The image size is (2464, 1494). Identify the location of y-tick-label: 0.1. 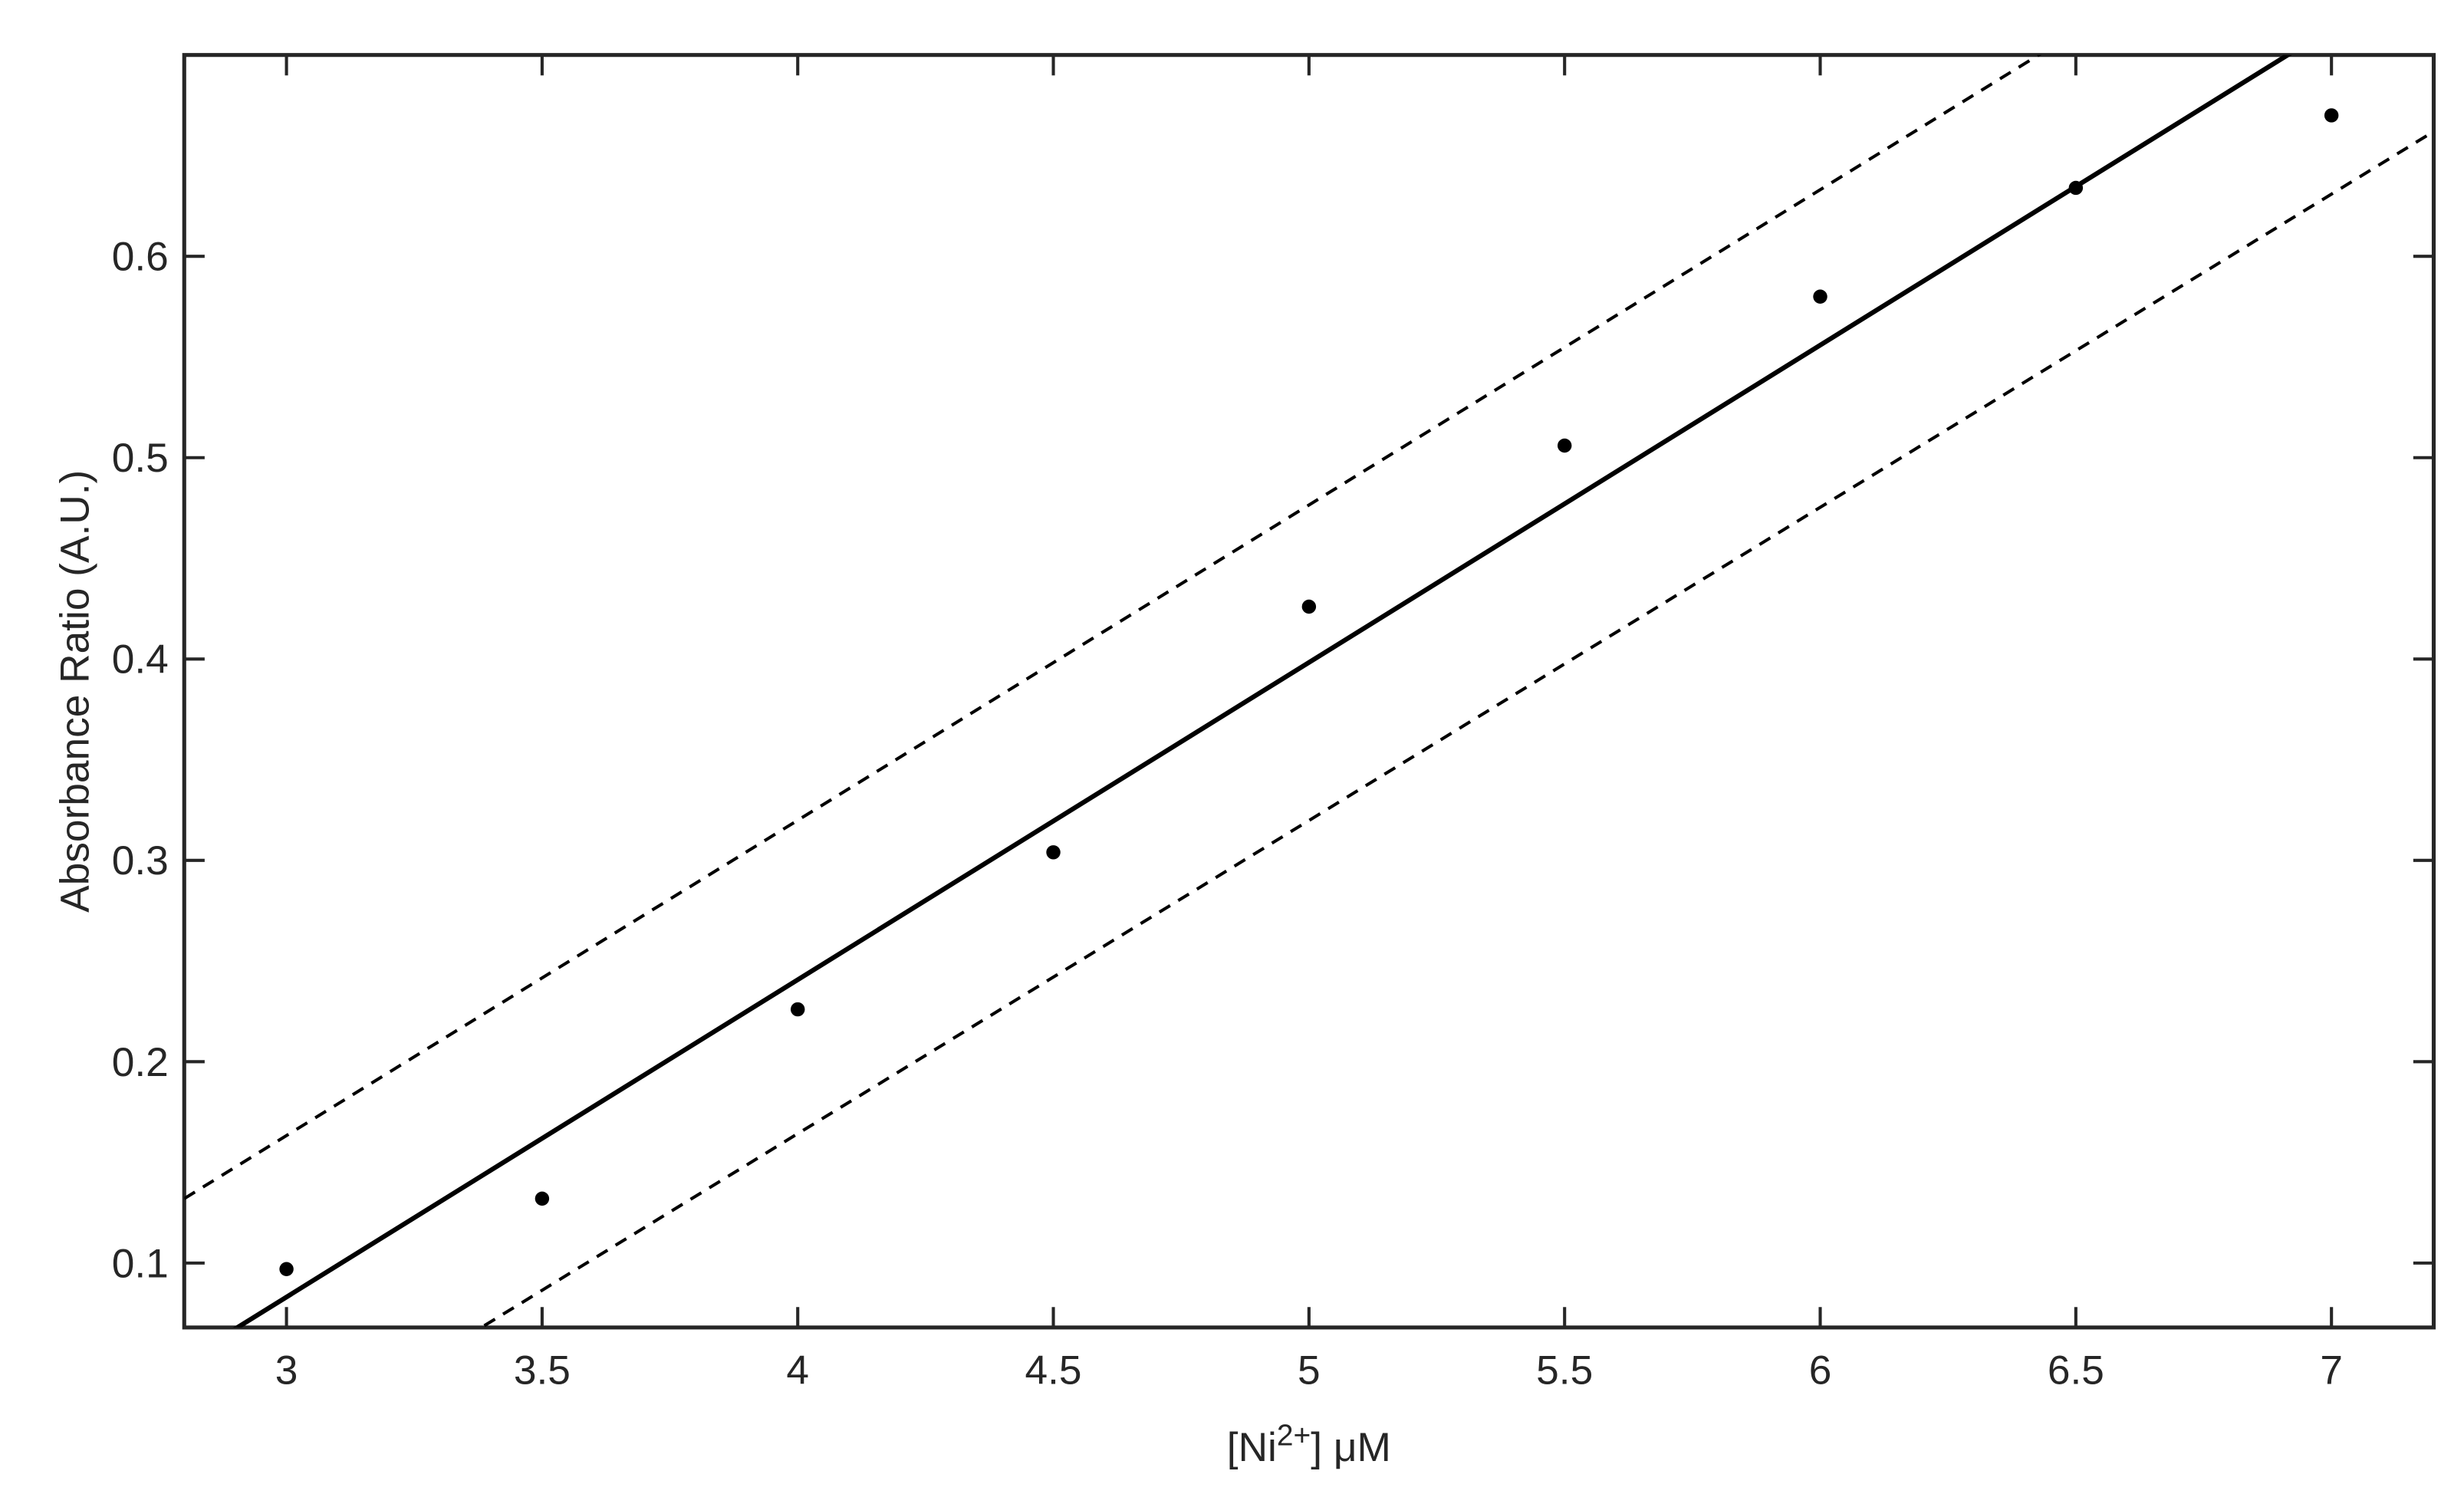
(140, 1263).